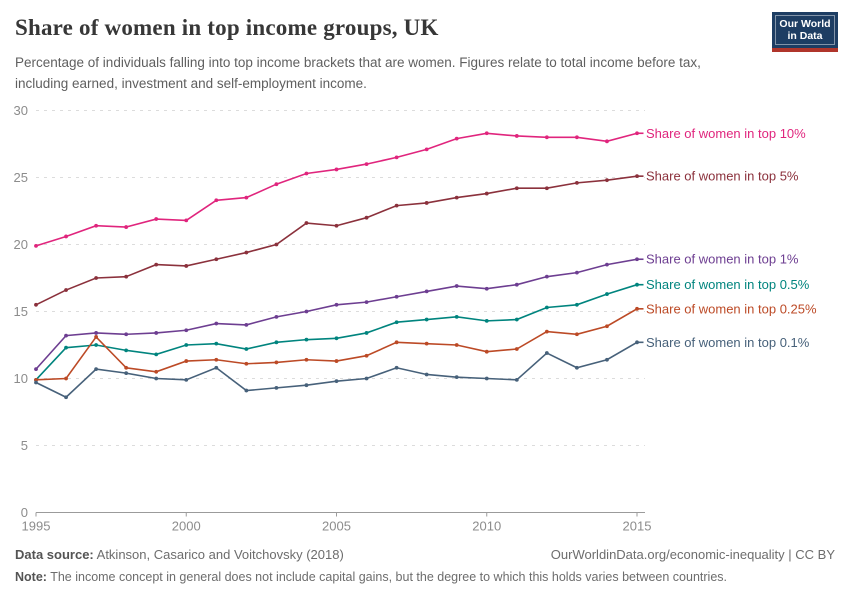  I want to click on owid-logo-line1: Our World, so click(805, 24).